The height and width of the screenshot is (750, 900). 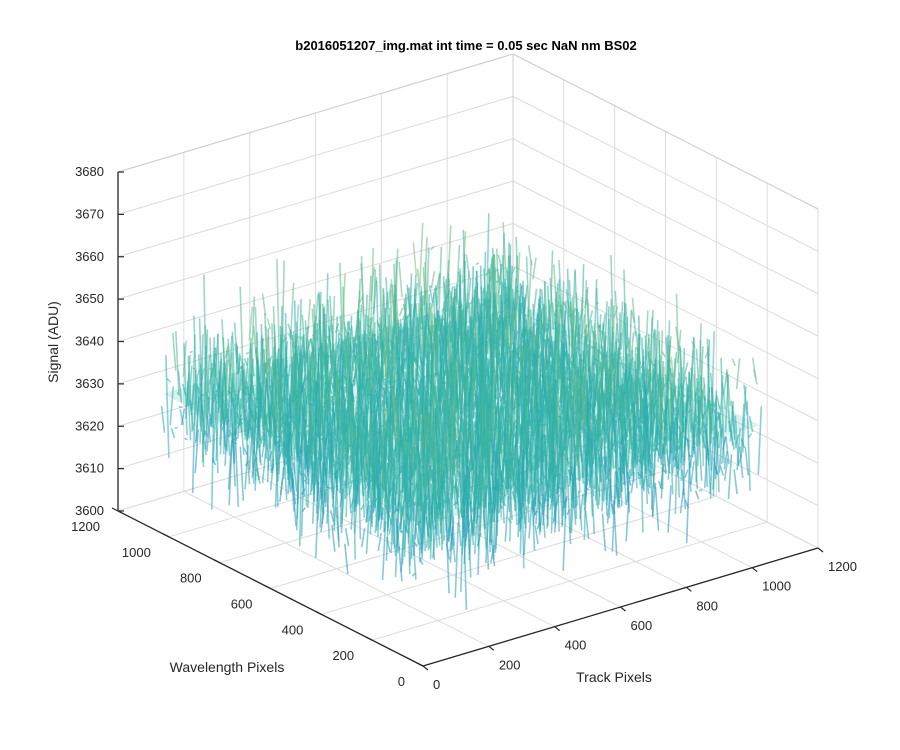 I want to click on y-tick-label: 200, so click(x=343, y=655).